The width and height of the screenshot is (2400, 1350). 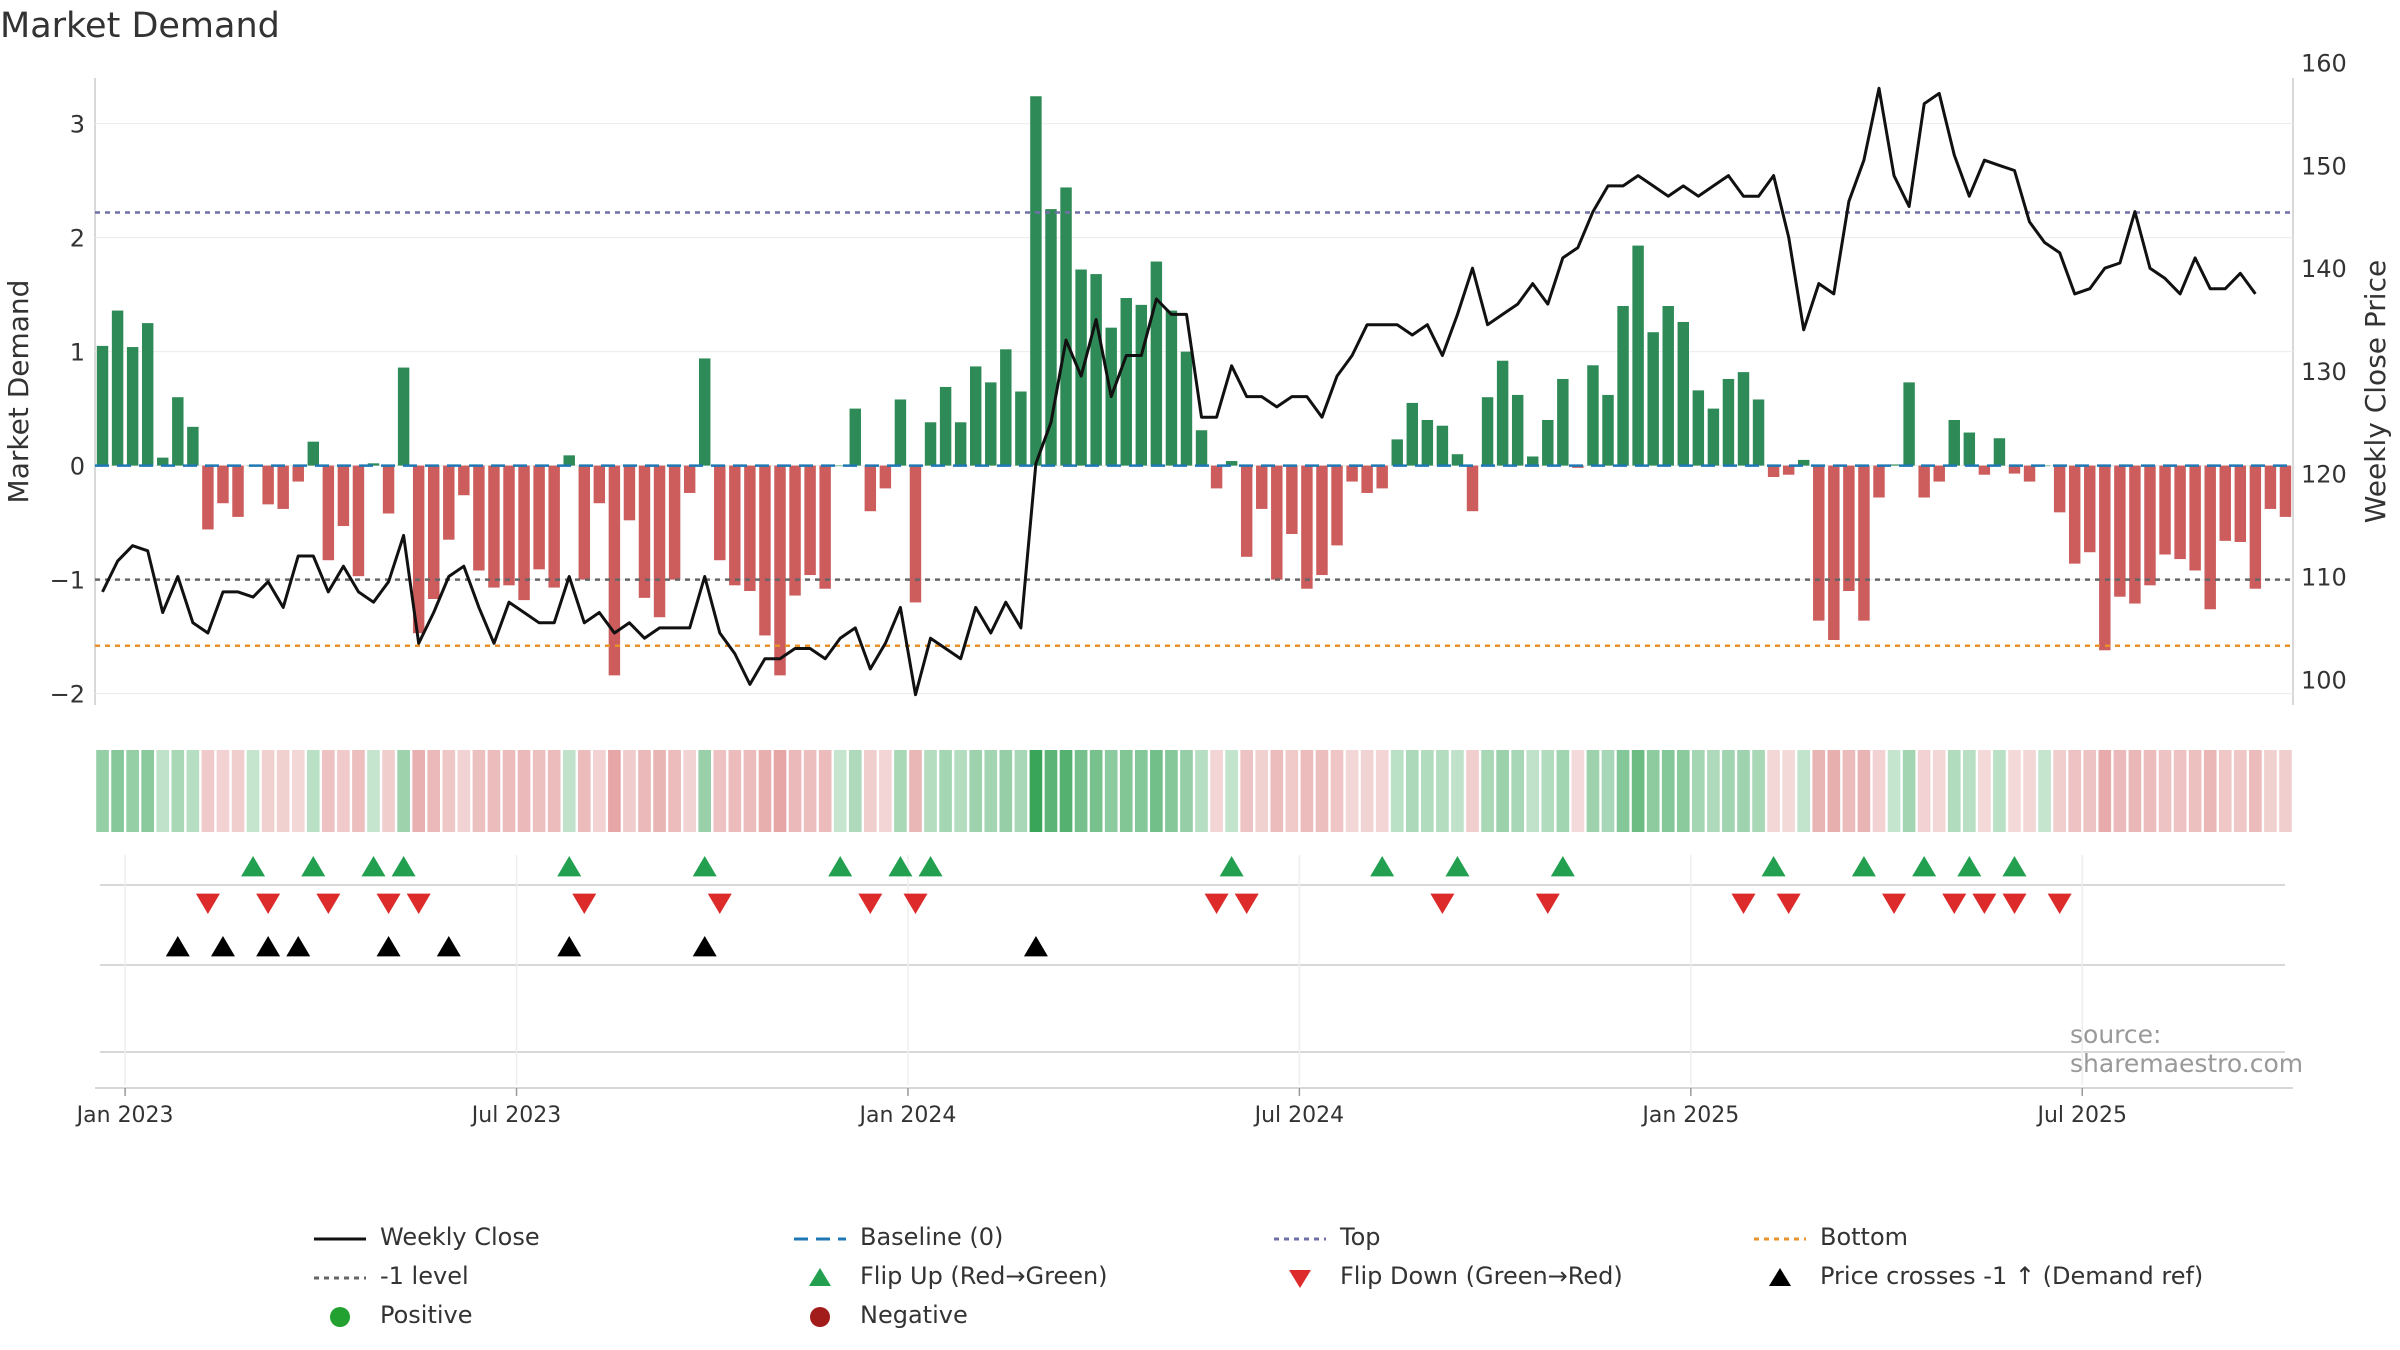 I want to click on x-tick-label: Jan 2025, so click(x=1689, y=1115).